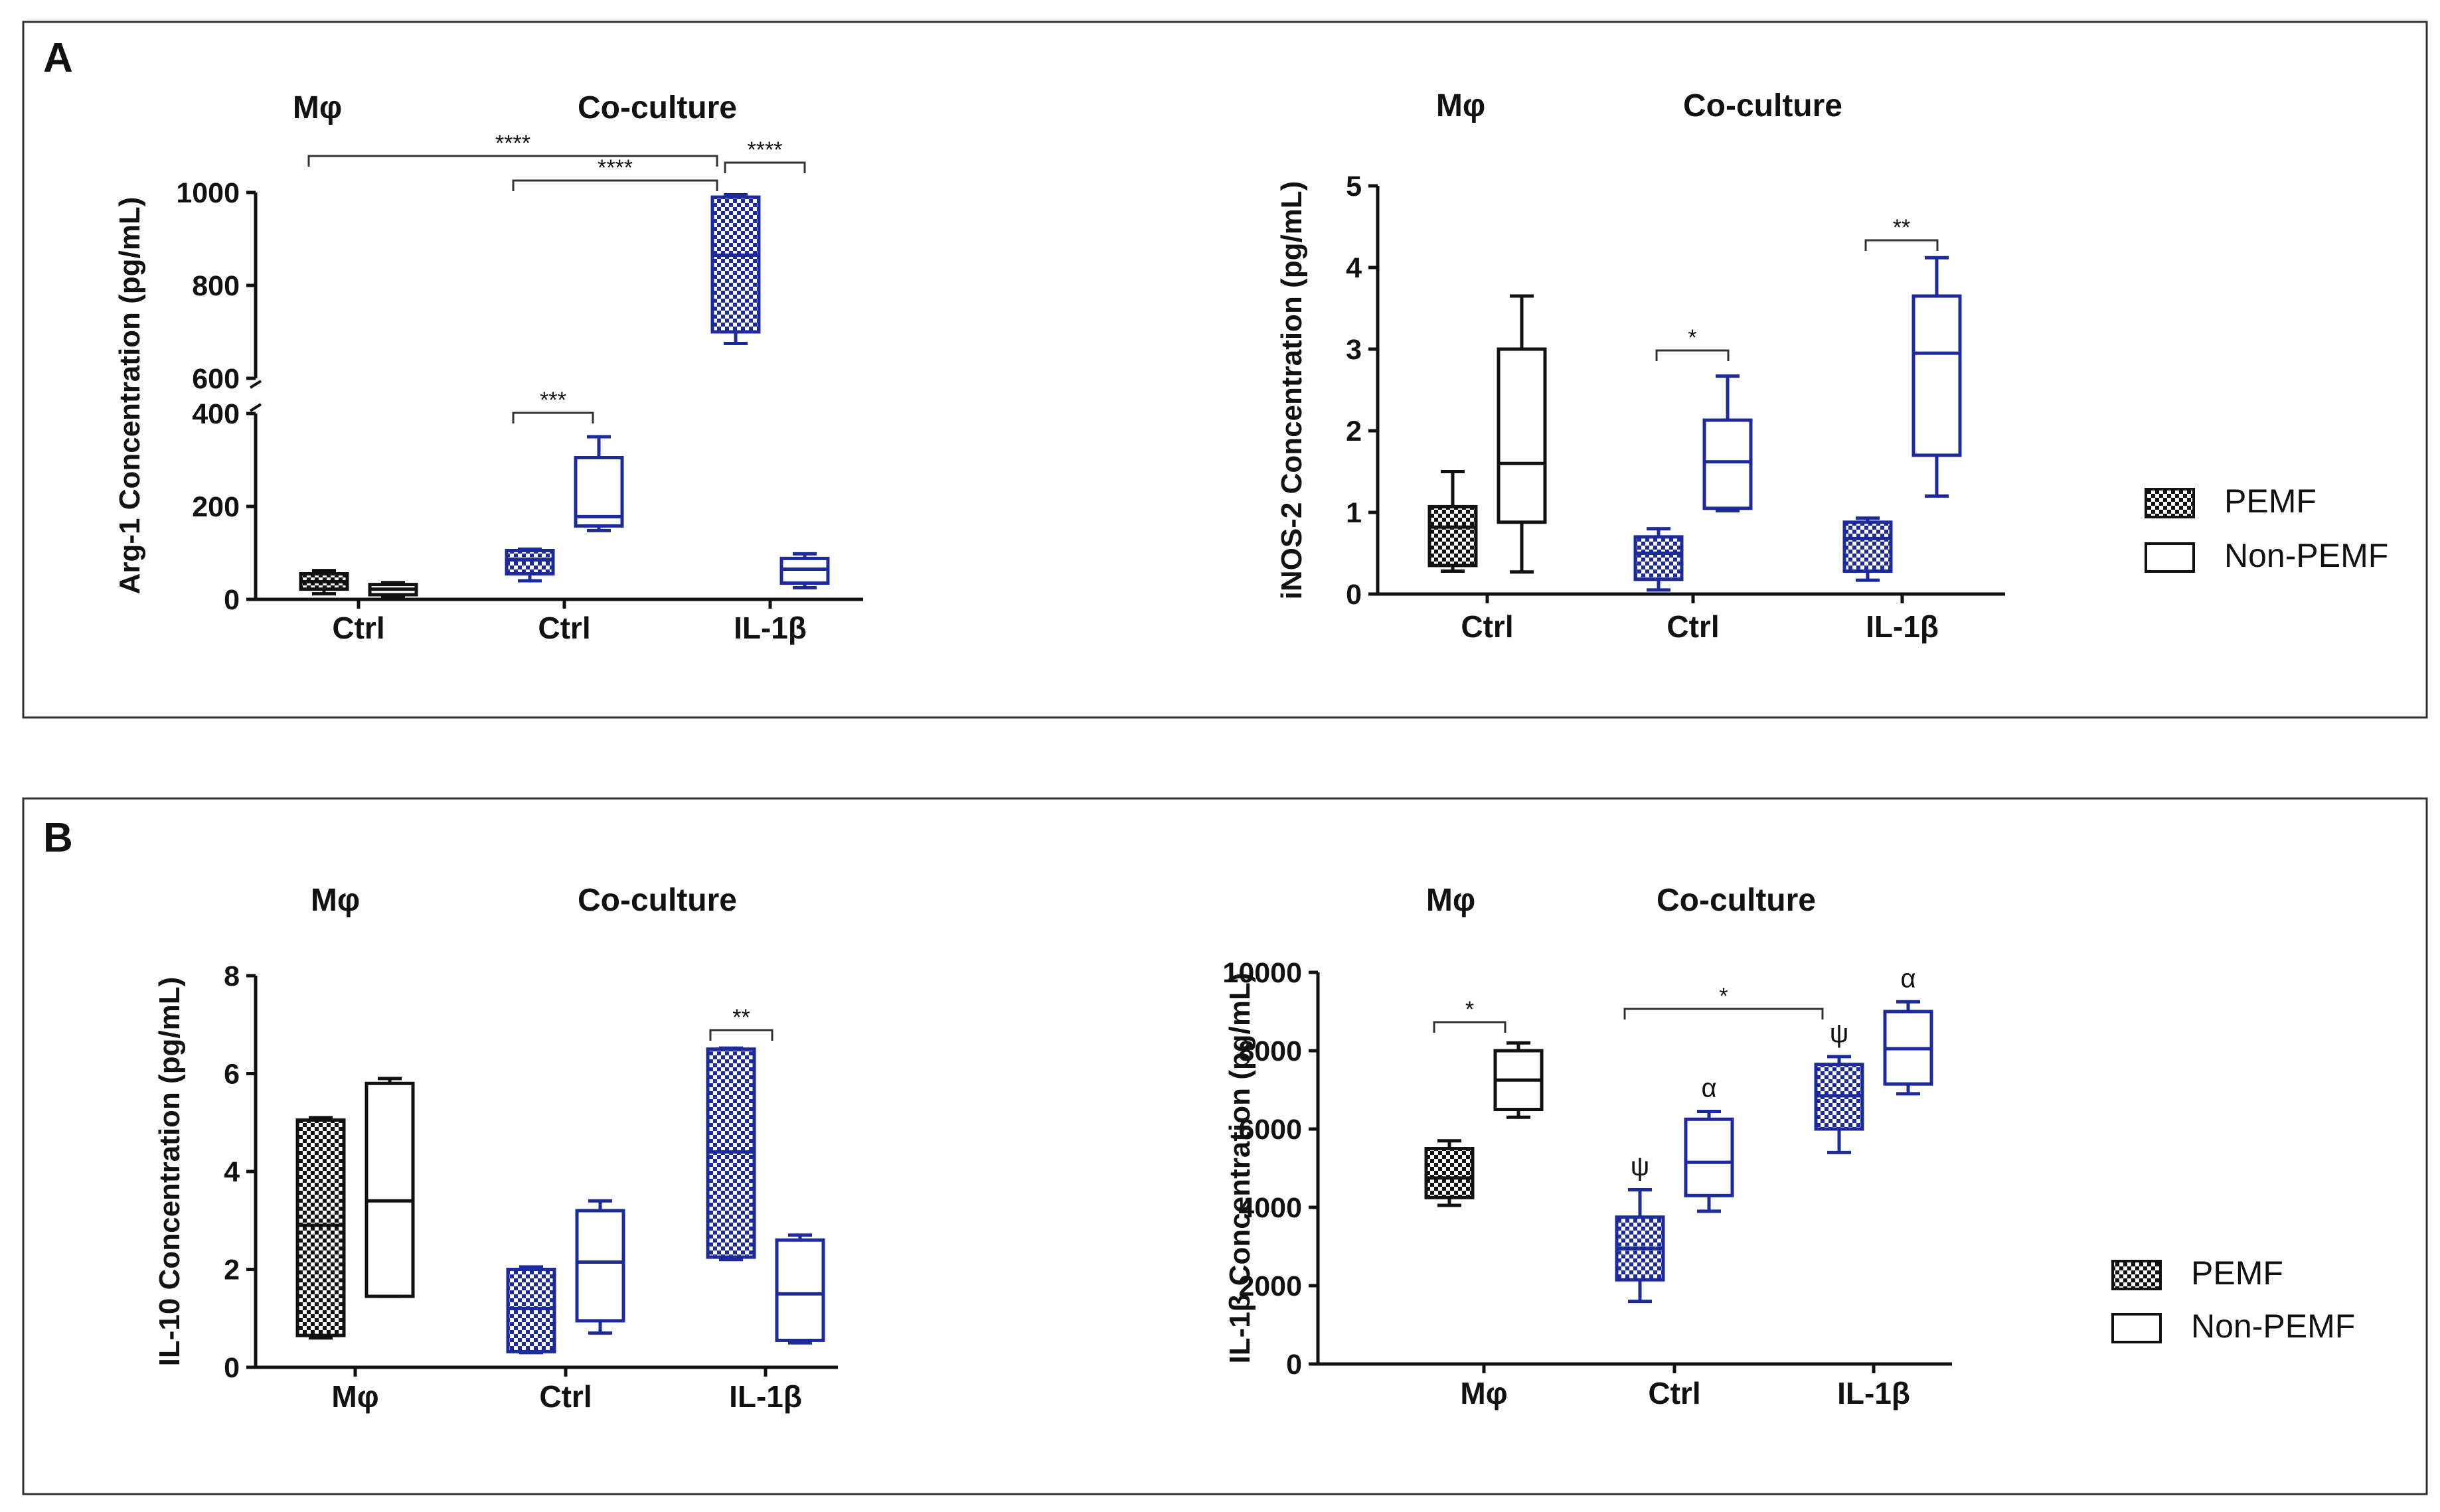  I want to click on y-tick-label: 600, so click(216, 379).